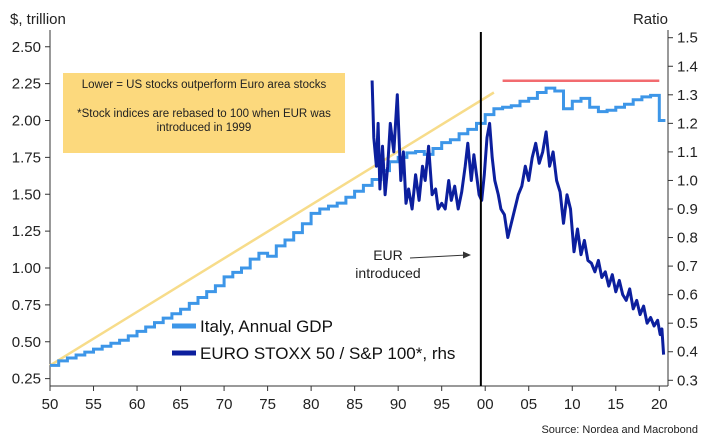 Image resolution: width=710 pixels, height=448 pixels. I want to click on x-tick-label: 70, so click(224, 404).